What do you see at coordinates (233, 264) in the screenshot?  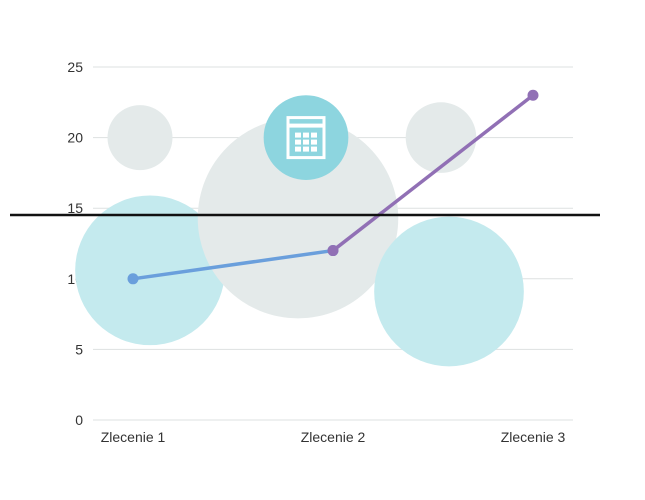 I see `series-line-blue` at bounding box center [233, 264].